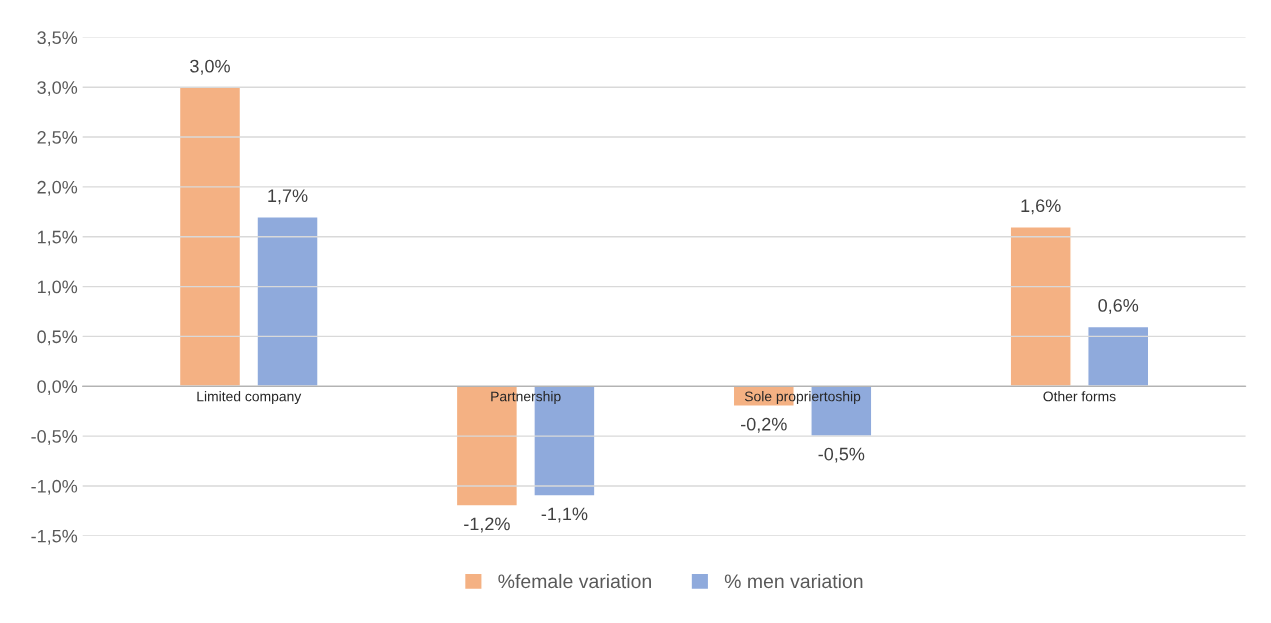 This screenshot has width=1271, height=623. Describe the element at coordinates (210, 67) in the screenshot. I see `data-label: 3,0%` at that location.